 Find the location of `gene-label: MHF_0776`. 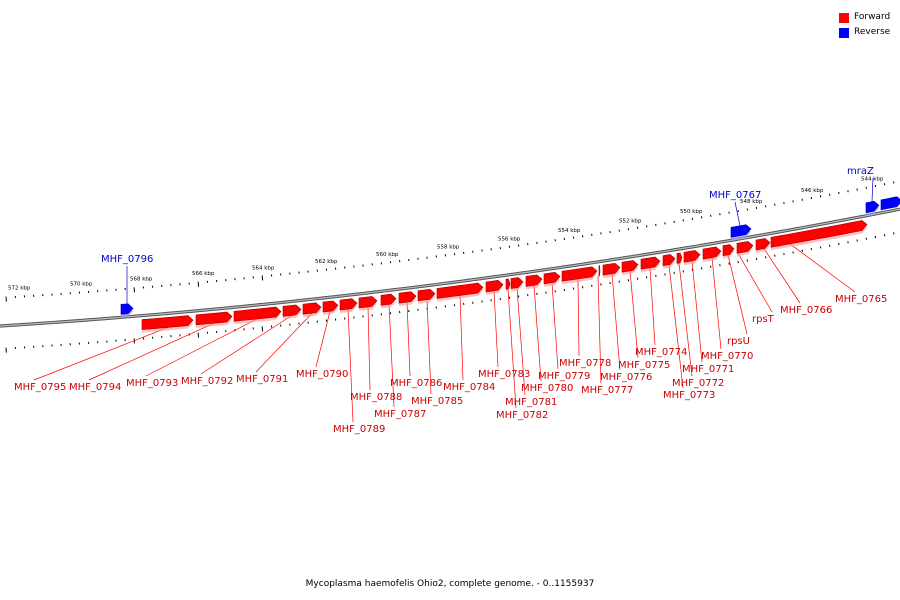

gene-label: MHF_0776 is located at coordinates (626, 377).